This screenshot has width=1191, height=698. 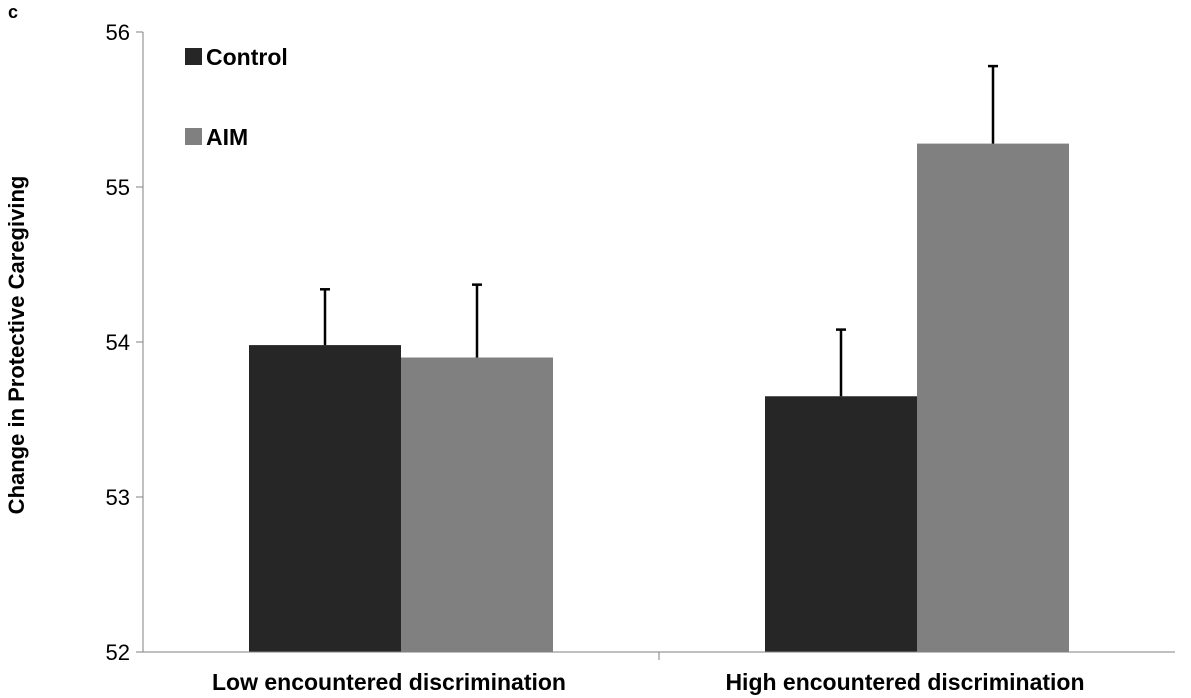 What do you see at coordinates (118, 32) in the screenshot?
I see `y-tick-label: 56` at bounding box center [118, 32].